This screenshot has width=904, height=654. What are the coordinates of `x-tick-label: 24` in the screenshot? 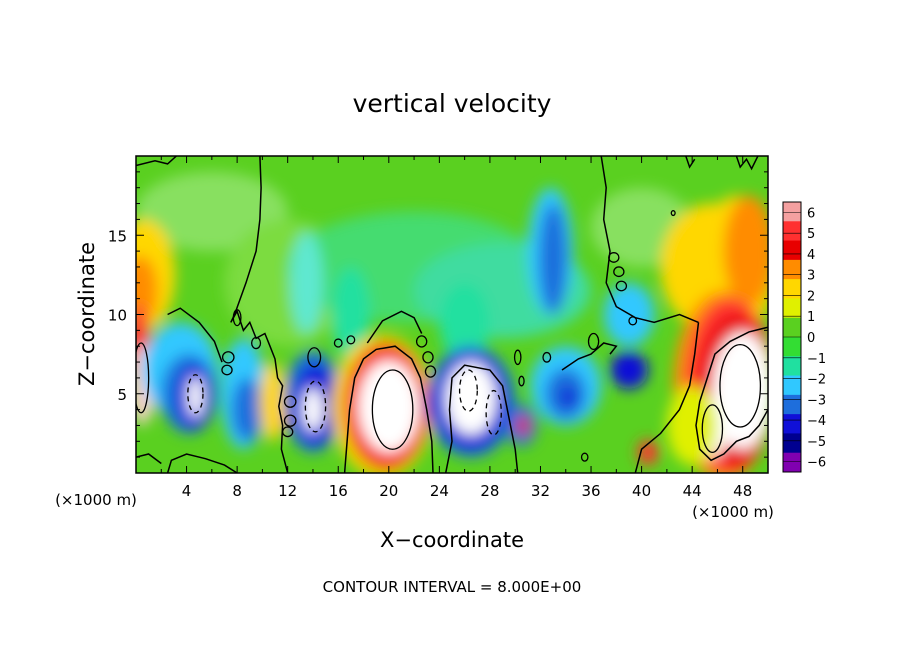 It's located at (439, 491).